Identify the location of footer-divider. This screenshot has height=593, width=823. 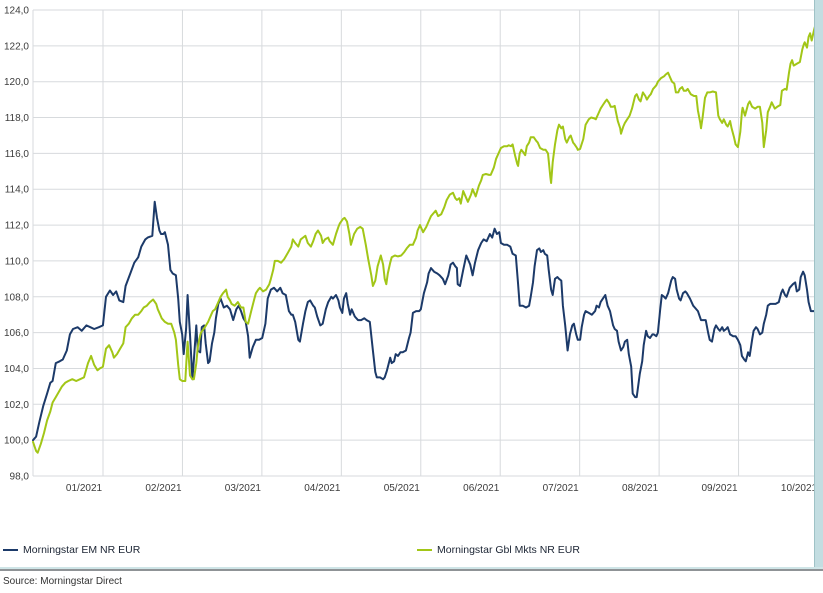
(411, 570).